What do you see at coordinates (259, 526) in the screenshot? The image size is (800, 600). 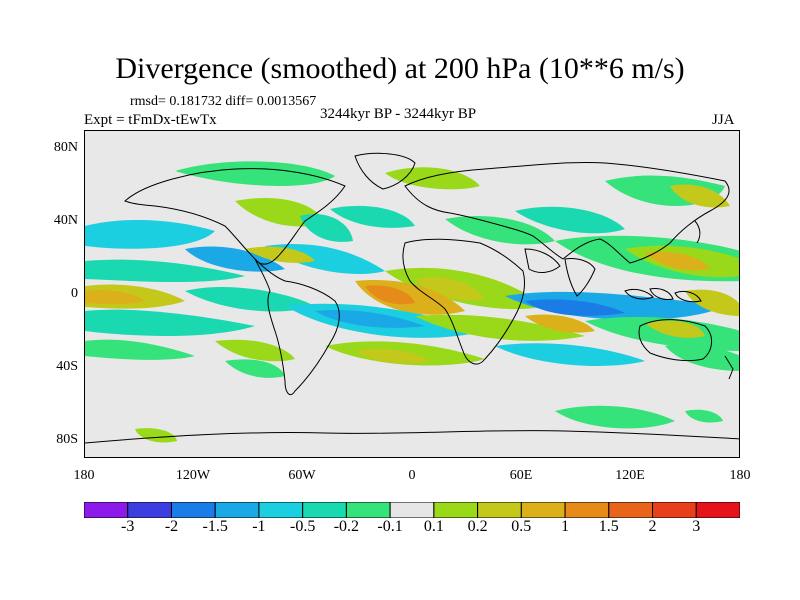 I see `colorbar-tick-label: -1` at bounding box center [259, 526].